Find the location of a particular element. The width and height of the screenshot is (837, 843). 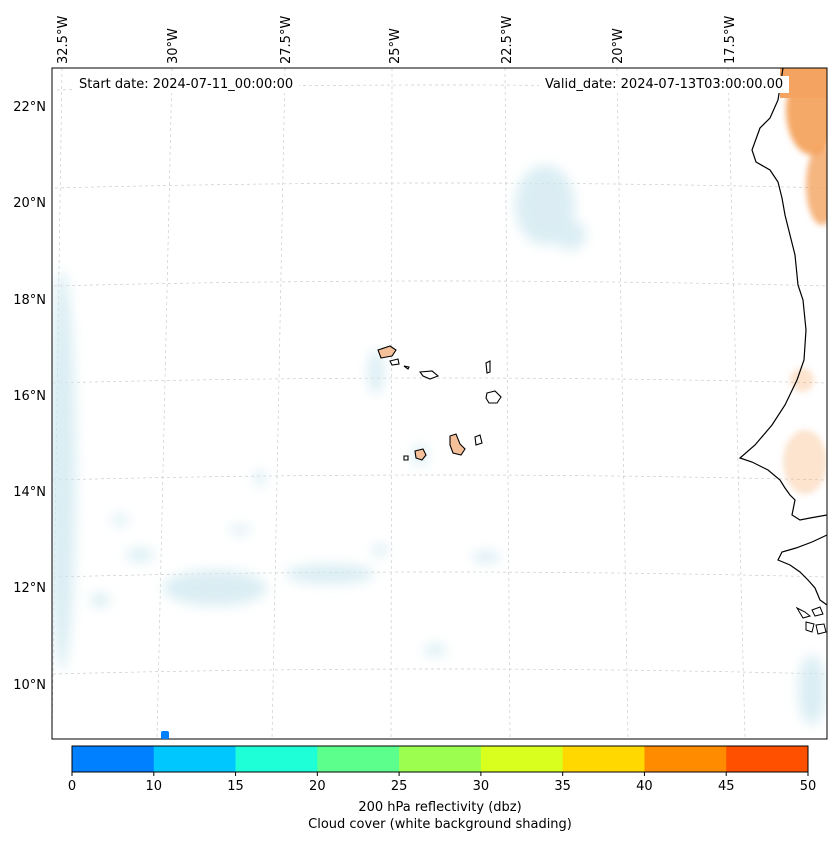

colorbar-frame is located at coordinates (440, 759).